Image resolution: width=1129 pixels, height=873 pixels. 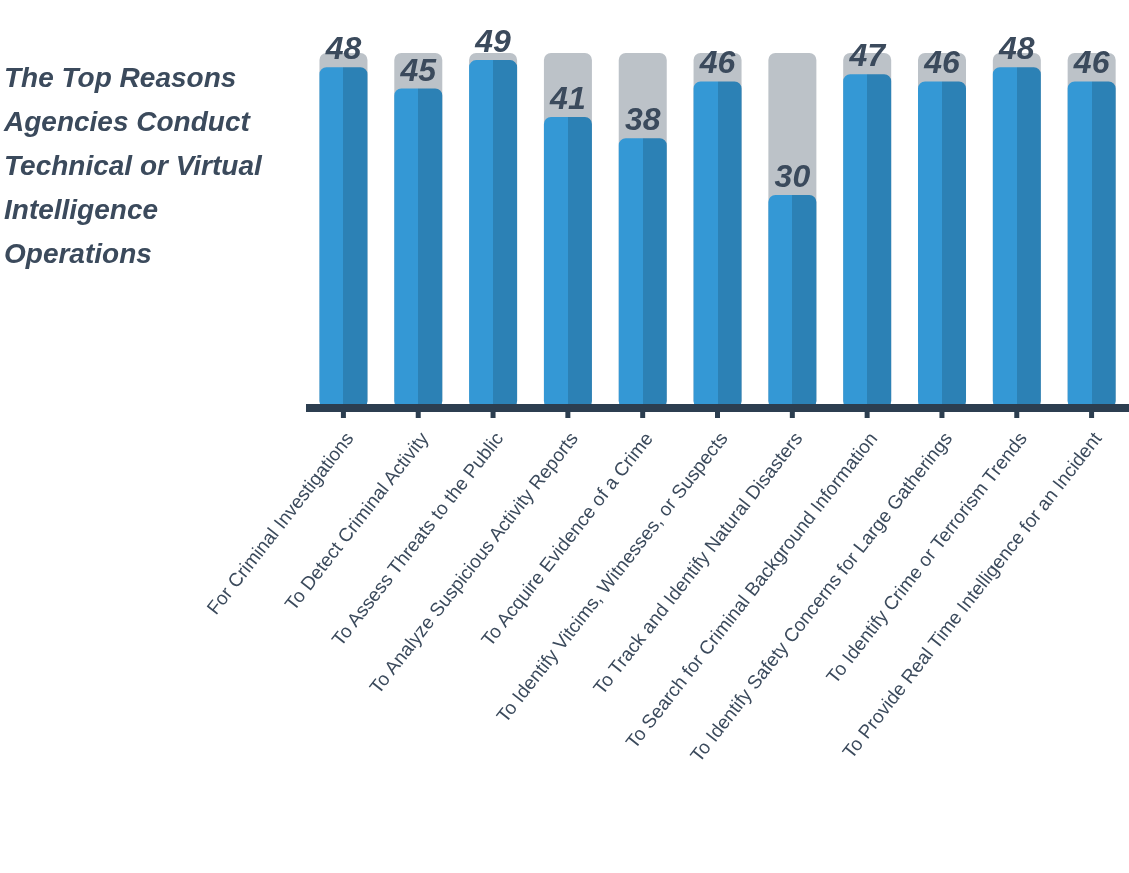 I want to click on data-label: 45, so click(x=418, y=69).